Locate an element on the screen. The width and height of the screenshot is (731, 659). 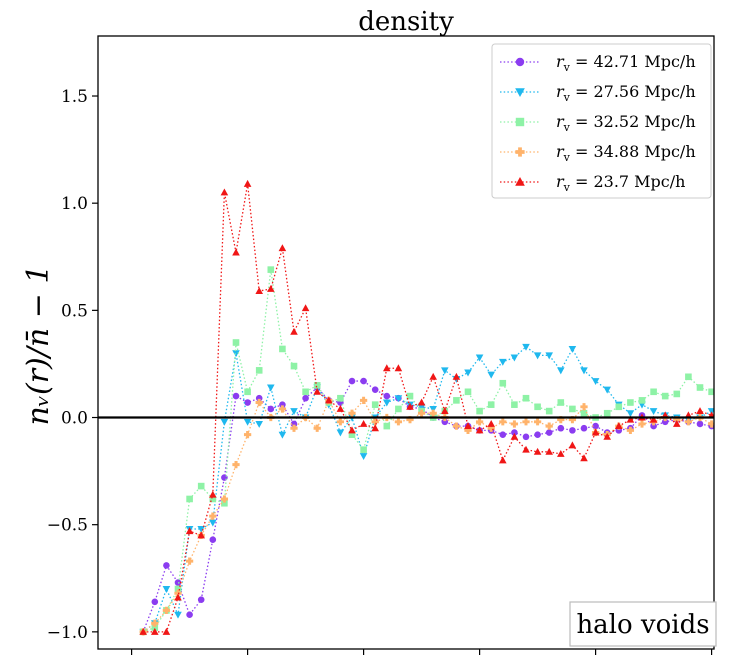
y-tick-label: 0.0 is located at coordinates (74, 419).